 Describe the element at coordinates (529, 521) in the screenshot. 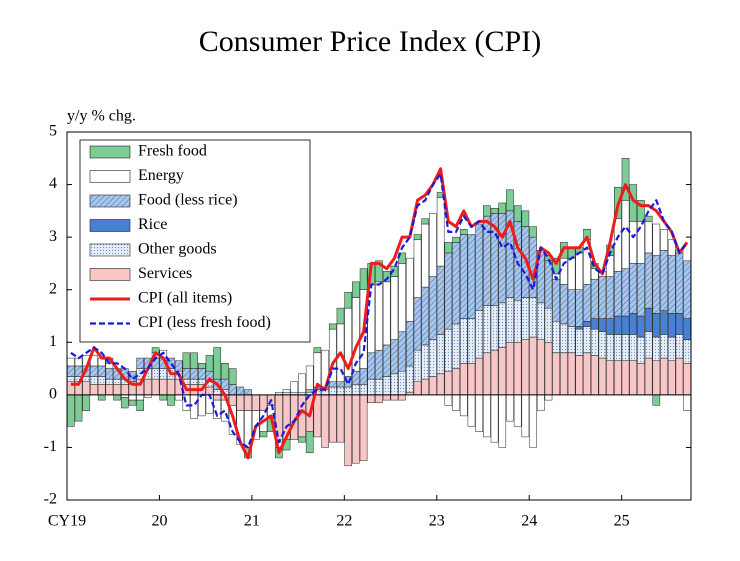

I see `x-tick-label: 24` at that location.